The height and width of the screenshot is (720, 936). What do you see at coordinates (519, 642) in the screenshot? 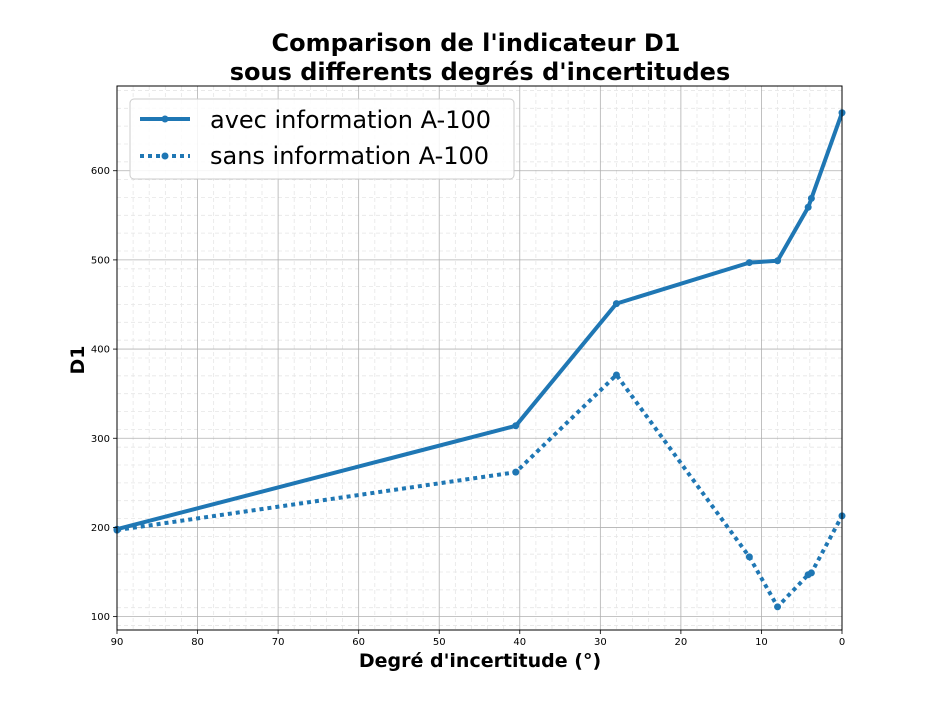
I see `x-tick-label: 40` at bounding box center [519, 642].